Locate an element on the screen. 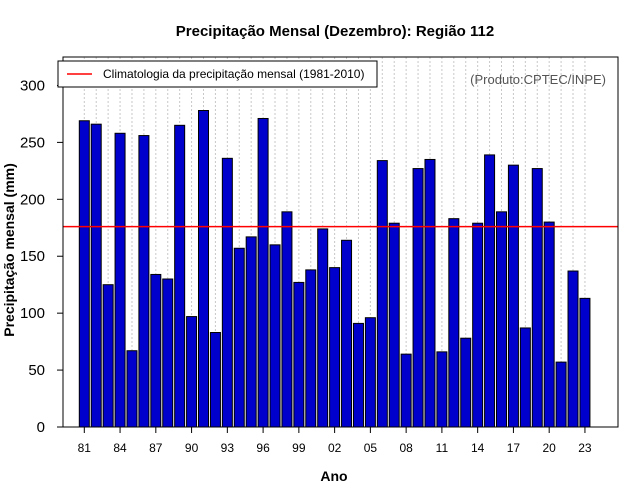  x-axis-label: Ano is located at coordinates (333, 476).